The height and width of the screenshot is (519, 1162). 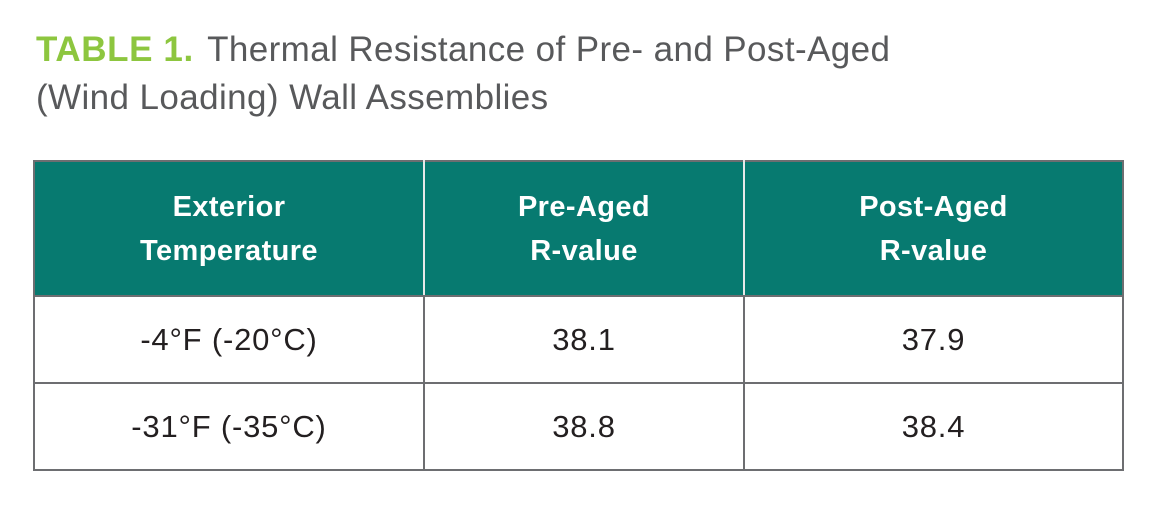 I want to click on header-line: Post-Aged, so click(x=933, y=206).